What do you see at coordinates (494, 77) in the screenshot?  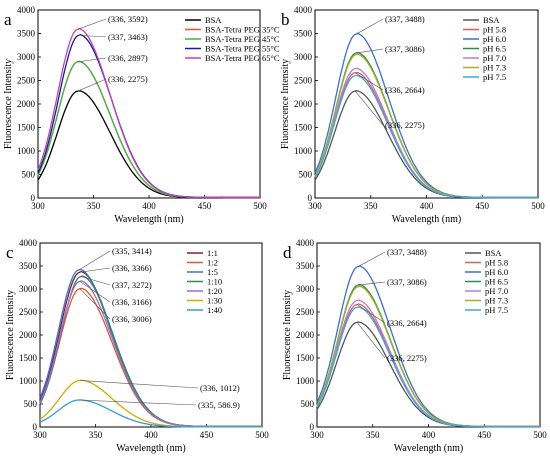 I see `legend-entry: pH 7.5` at bounding box center [494, 77].